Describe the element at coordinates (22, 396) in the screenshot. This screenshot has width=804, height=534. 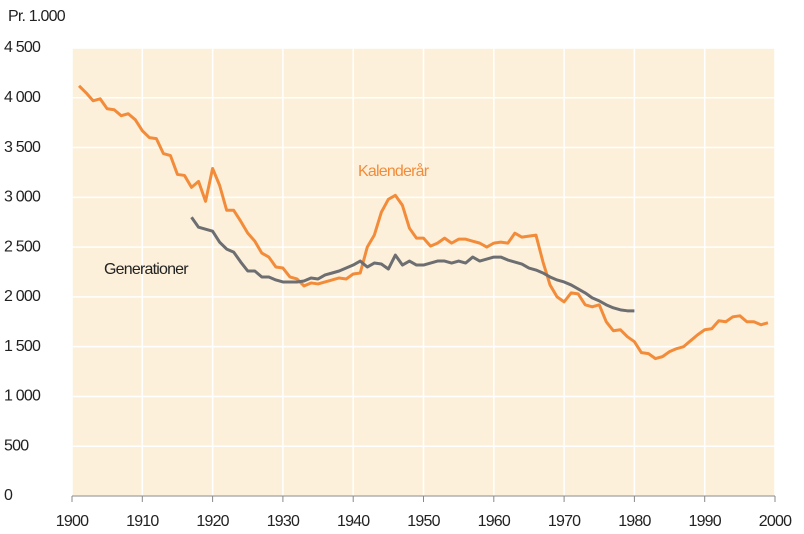
I see `y-tick-label: 1 000` at that location.